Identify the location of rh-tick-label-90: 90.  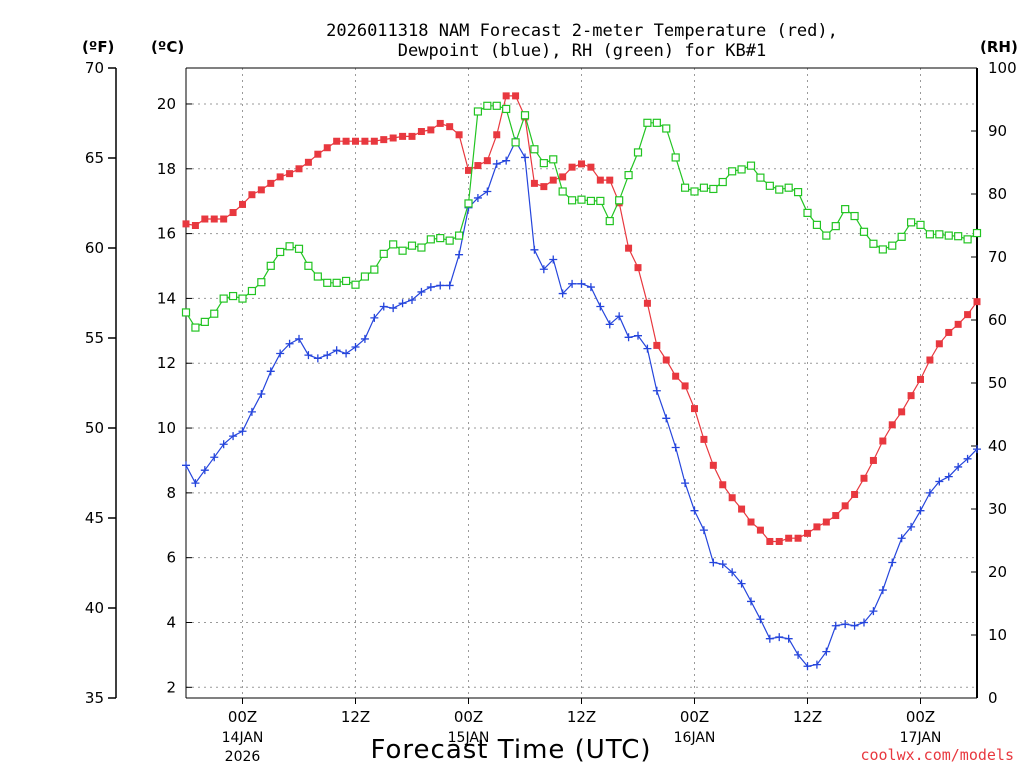
(997, 131).